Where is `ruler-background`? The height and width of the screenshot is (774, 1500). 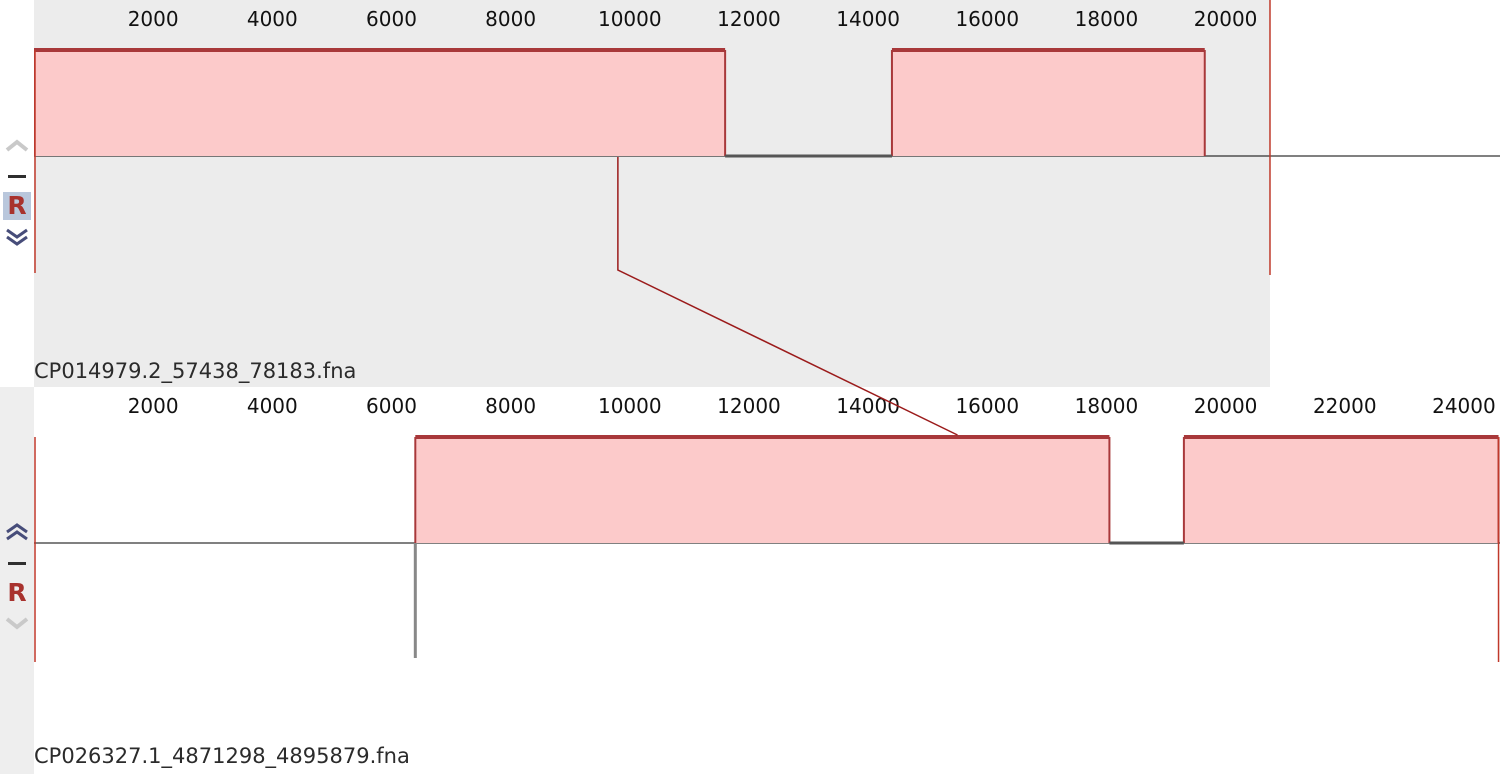 ruler-background is located at coordinates (652, 17).